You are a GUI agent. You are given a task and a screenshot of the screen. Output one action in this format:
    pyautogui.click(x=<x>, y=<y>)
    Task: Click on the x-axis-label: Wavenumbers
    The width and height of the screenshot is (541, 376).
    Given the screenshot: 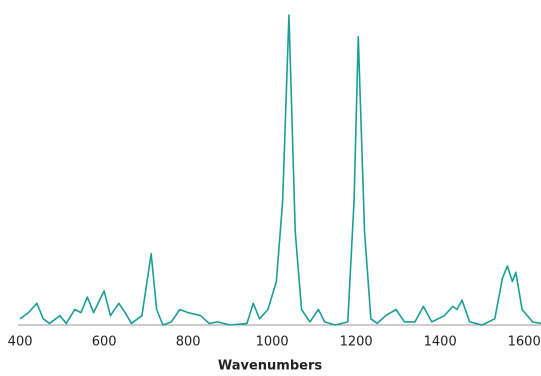 What is the action you would take?
    pyautogui.click(x=270, y=366)
    